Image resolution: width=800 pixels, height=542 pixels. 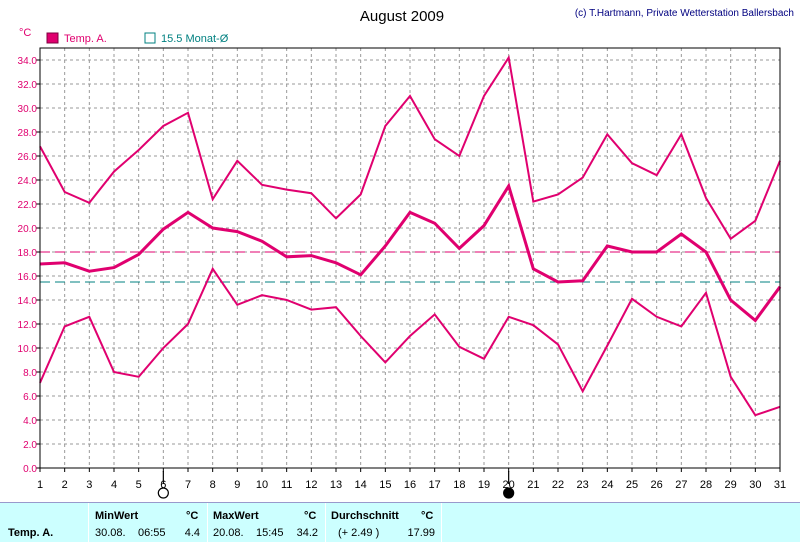 I want to click on x-tick-label: 13, so click(x=336, y=485).